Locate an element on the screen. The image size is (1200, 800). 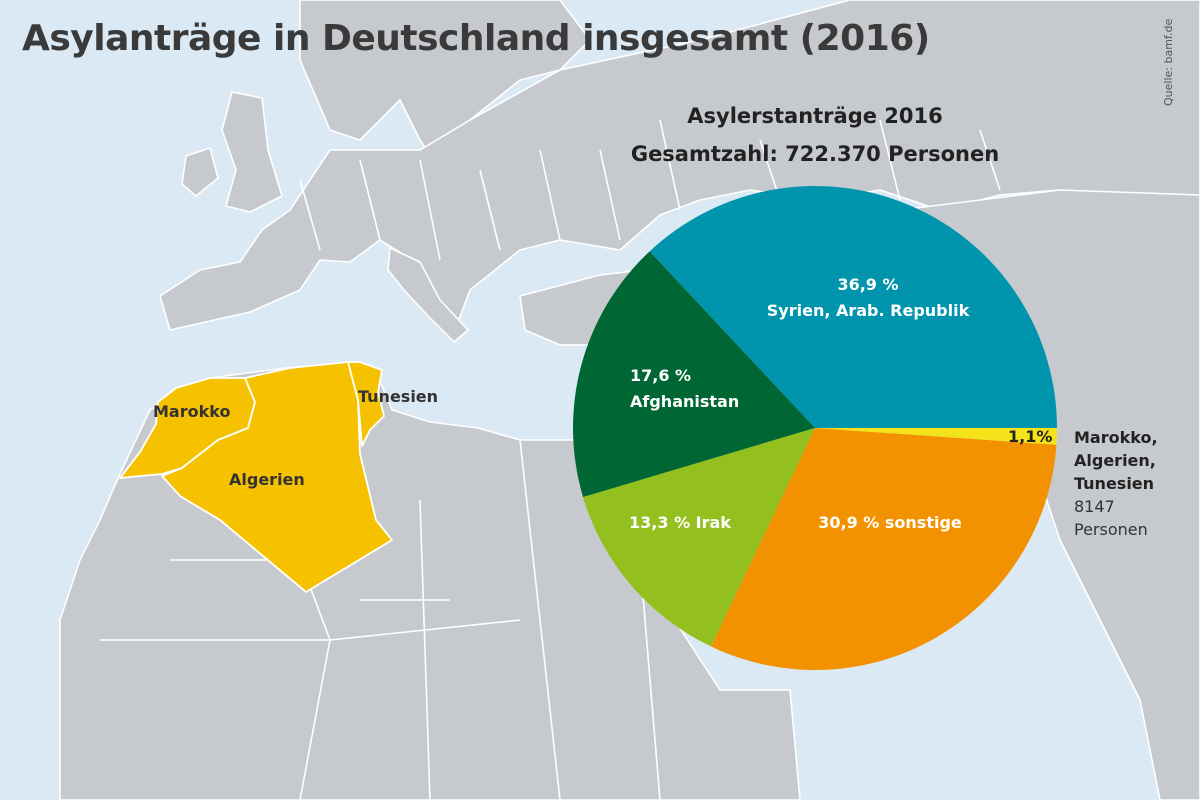
pie-slice-irak is located at coordinates (699, 537).